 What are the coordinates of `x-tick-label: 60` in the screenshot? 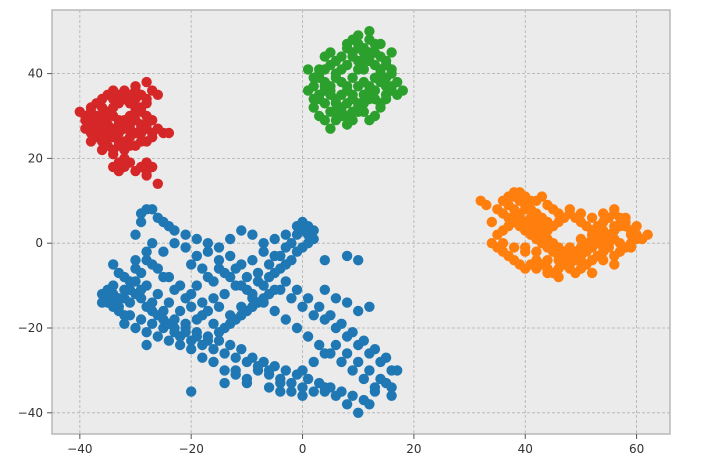 It's located at (636, 449).